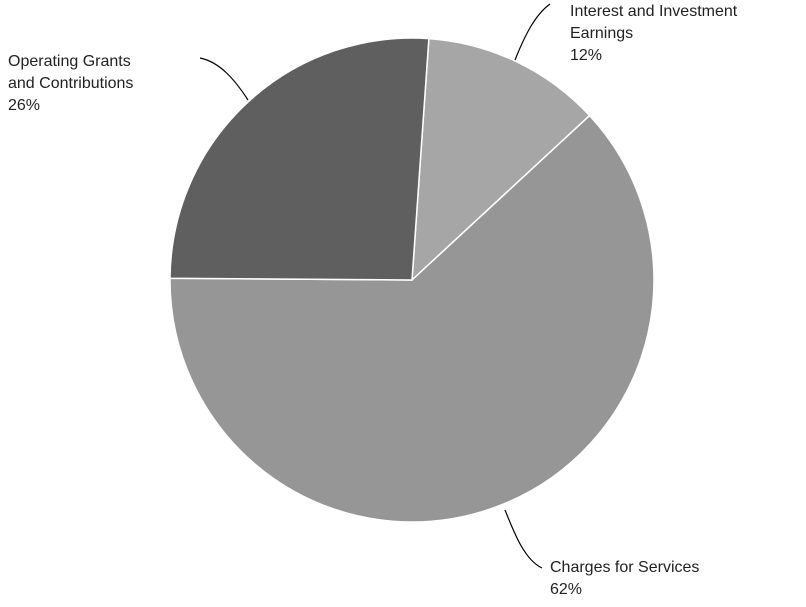 This screenshot has height=607, width=806. Describe the element at coordinates (566, 589) in the screenshot. I see `value-label: 62%` at that location.